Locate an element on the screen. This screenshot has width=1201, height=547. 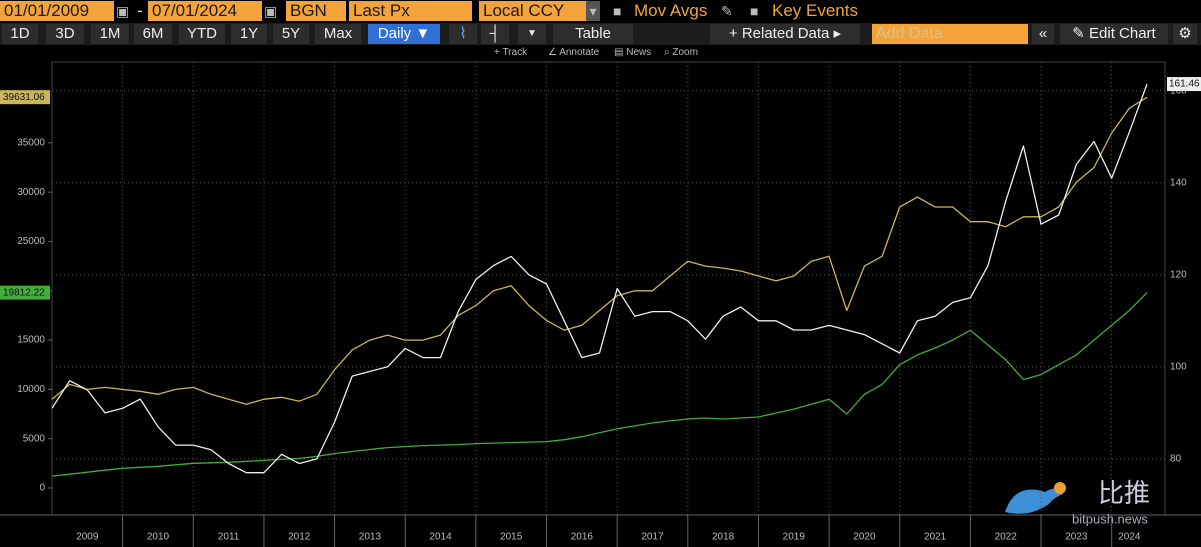
y-tick-label: 10000 is located at coordinates (31, 389).